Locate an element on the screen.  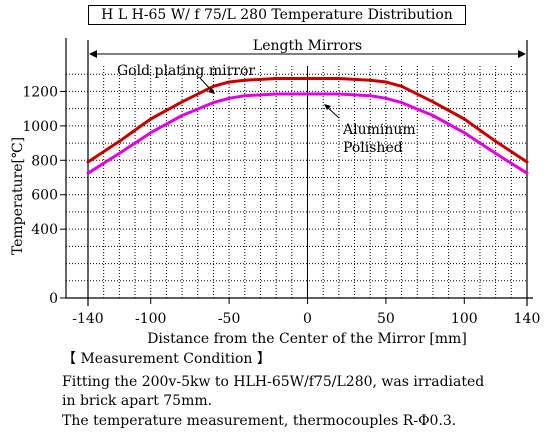
length-mirrors-span: Length Mirrors is located at coordinates (307, 48).